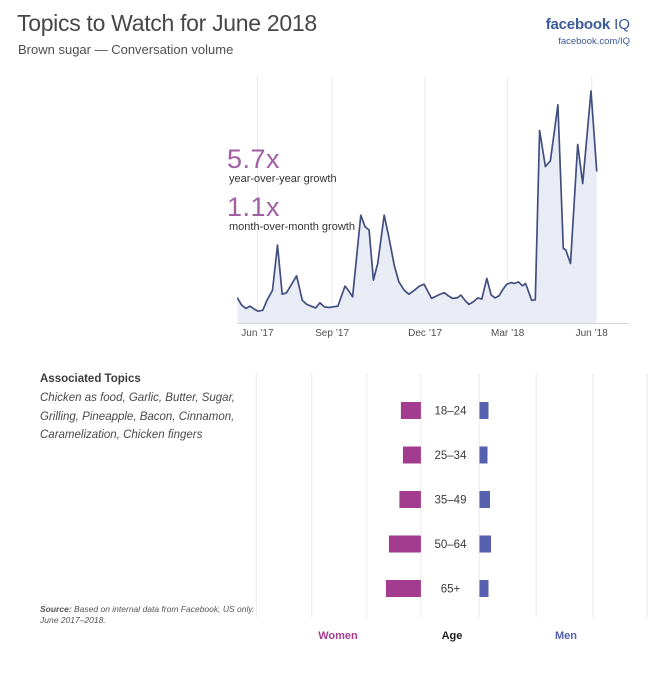  What do you see at coordinates (254, 207) in the screenshot?
I see `mom-growth-value: 1.1x` at bounding box center [254, 207].